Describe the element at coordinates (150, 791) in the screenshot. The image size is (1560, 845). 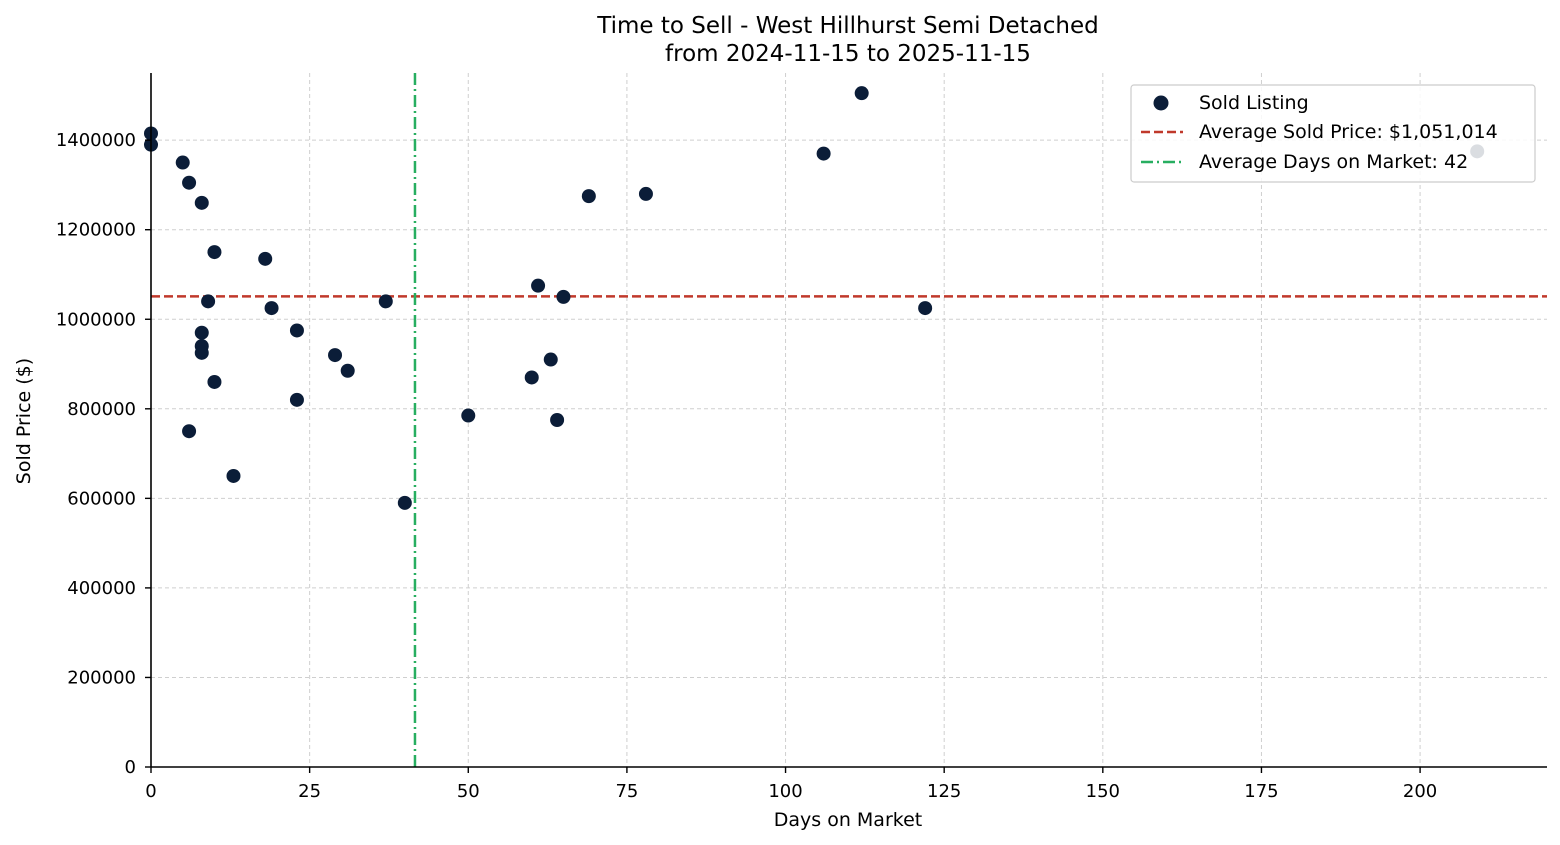
I see `x-tick-label: 0` at that location.